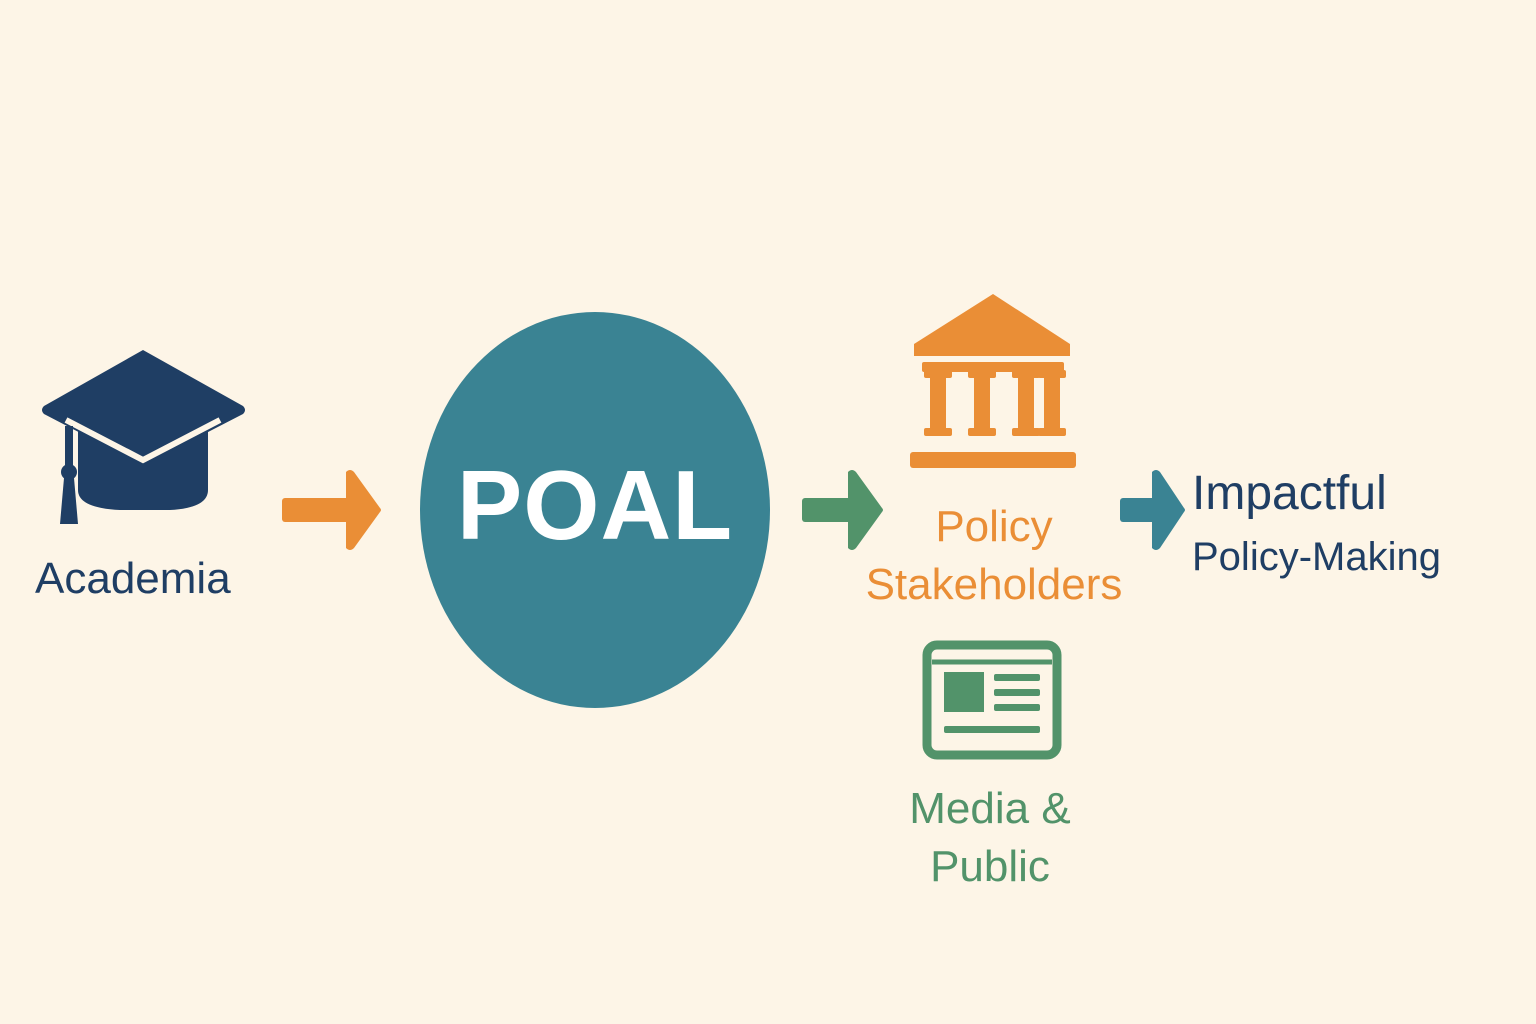 This screenshot has height=1024, width=1536. What do you see at coordinates (842, 510) in the screenshot?
I see `arrow-poal-to-policy` at bounding box center [842, 510].